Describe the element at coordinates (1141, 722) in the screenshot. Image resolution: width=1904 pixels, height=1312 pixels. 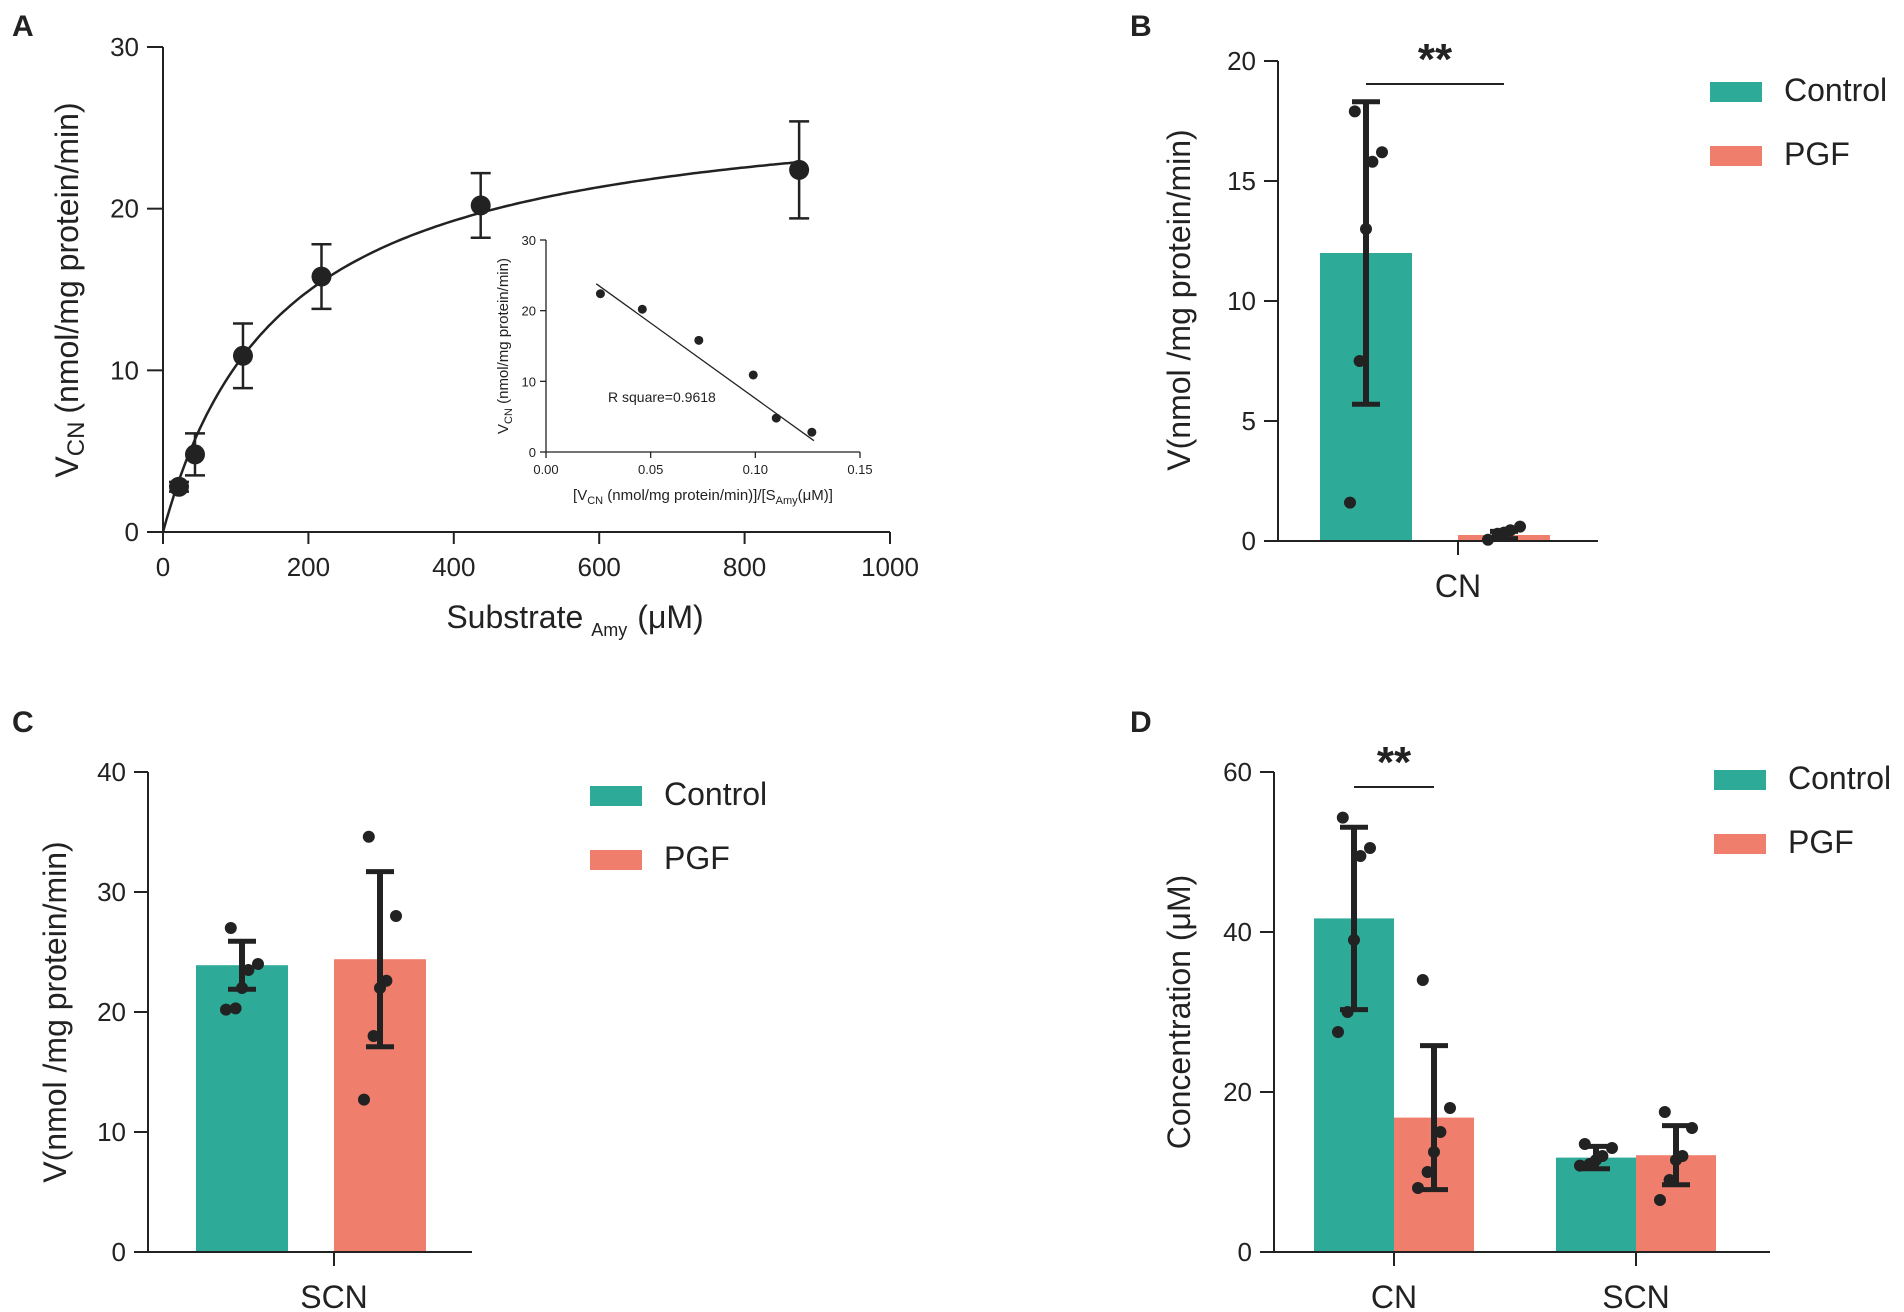
I see `panel-d-letter: D` at that location.